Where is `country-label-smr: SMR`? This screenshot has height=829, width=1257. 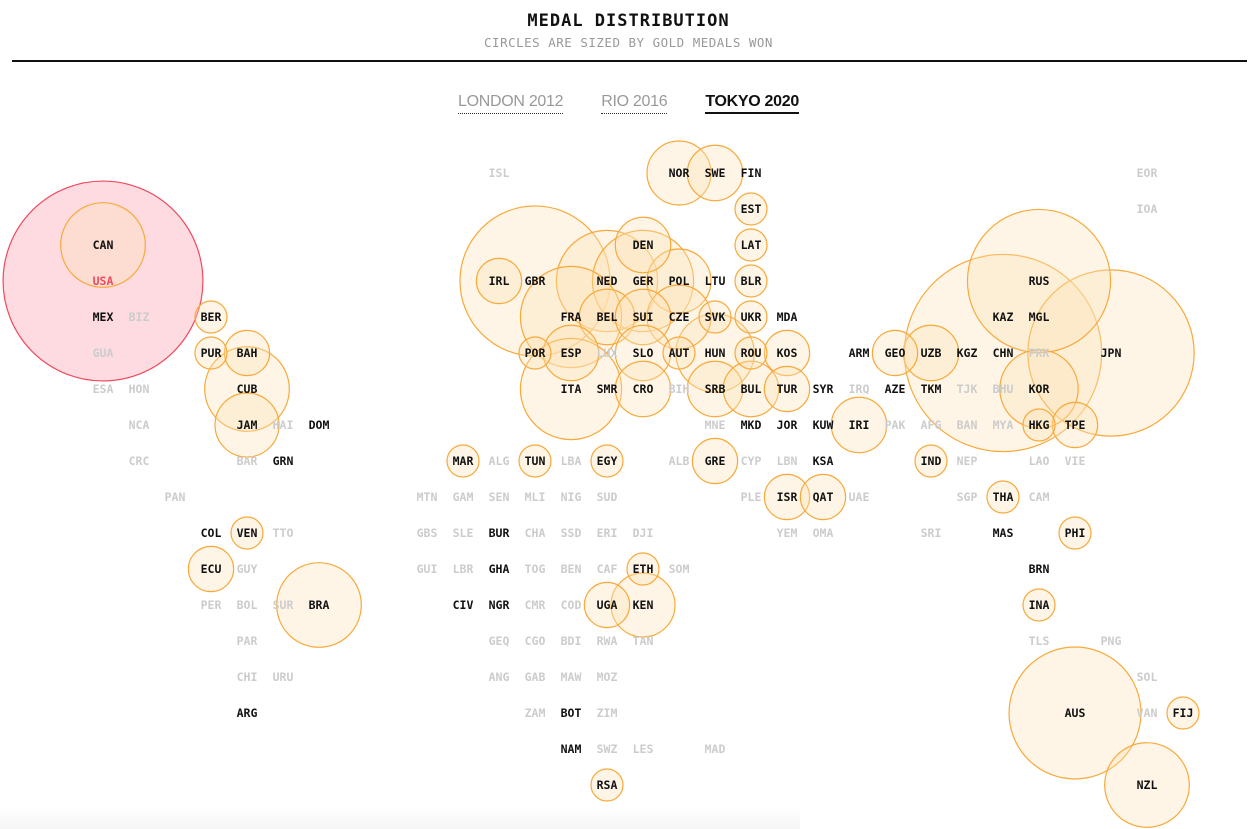 country-label-smr: SMR is located at coordinates (607, 389).